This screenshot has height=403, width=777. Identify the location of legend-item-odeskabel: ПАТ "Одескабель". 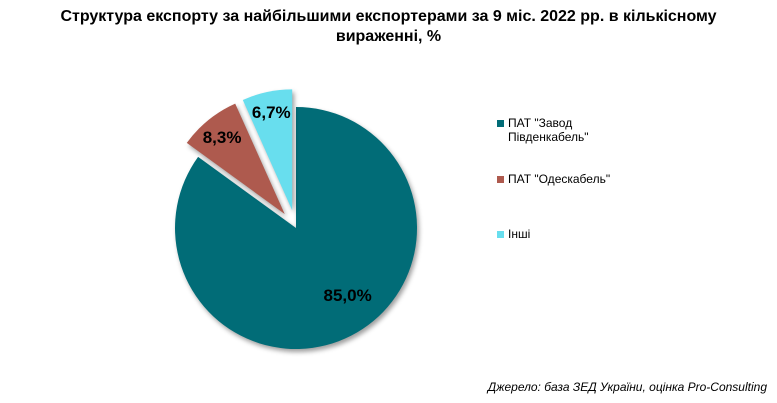
(569, 179).